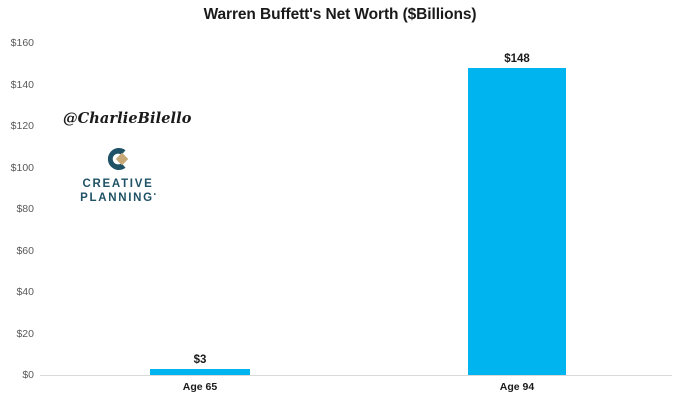 Image resolution: width=680 pixels, height=405 pixels. What do you see at coordinates (25, 333) in the screenshot?
I see `y-tick-label: $20` at bounding box center [25, 333].